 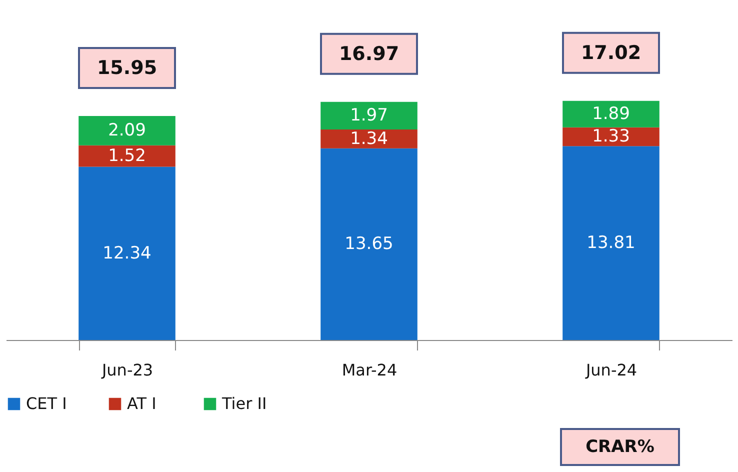 I want to click on data-label: 1.52, so click(x=127, y=156).